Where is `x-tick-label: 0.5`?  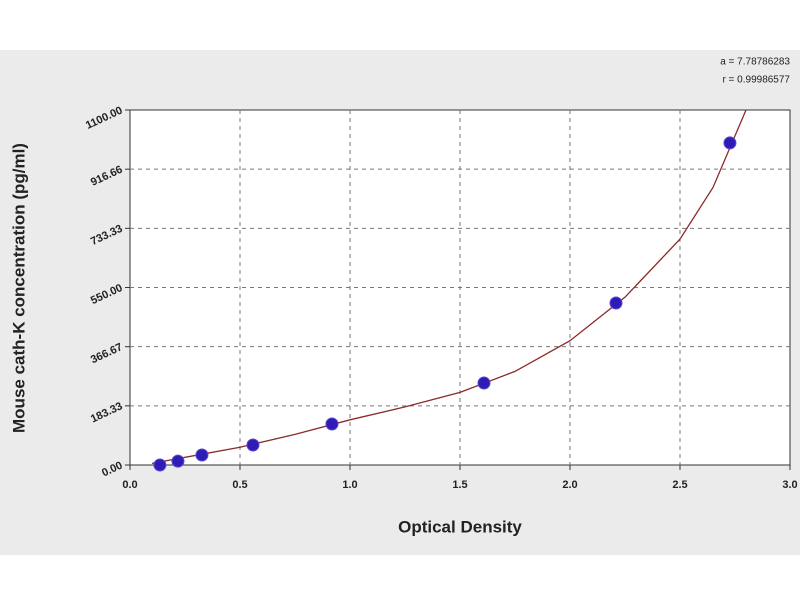 x-tick-label: 0.5 is located at coordinates (239, 485).